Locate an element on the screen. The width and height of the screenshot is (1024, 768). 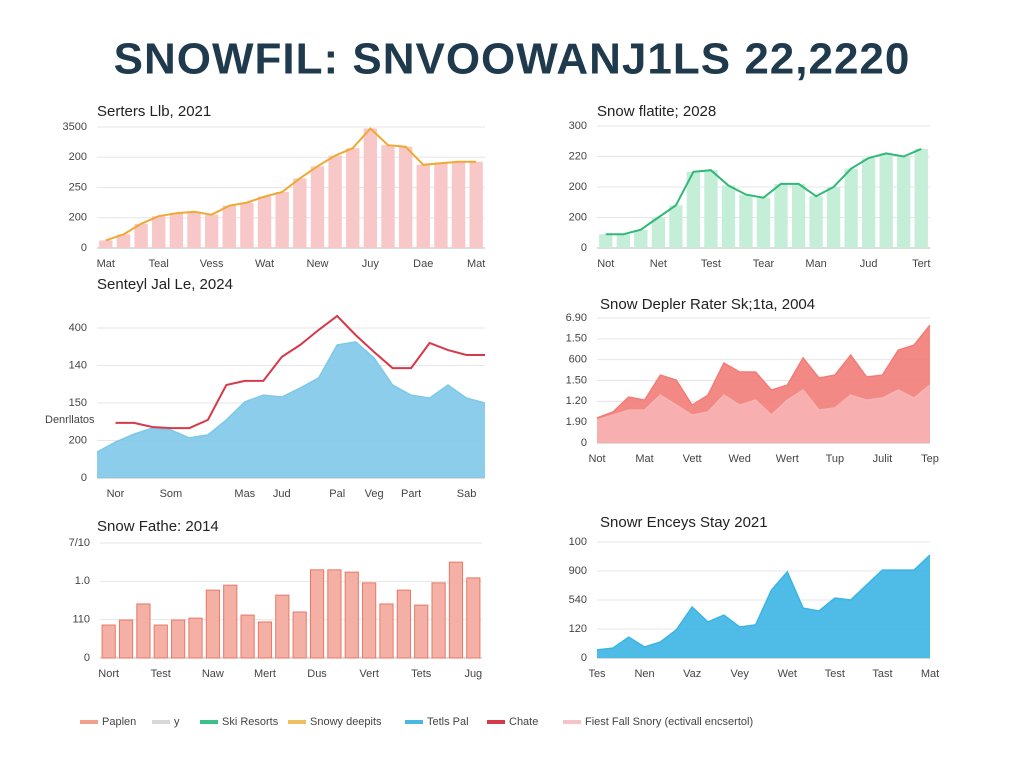
y-tick-label: 1.90 is located at coordinates (576, 422).